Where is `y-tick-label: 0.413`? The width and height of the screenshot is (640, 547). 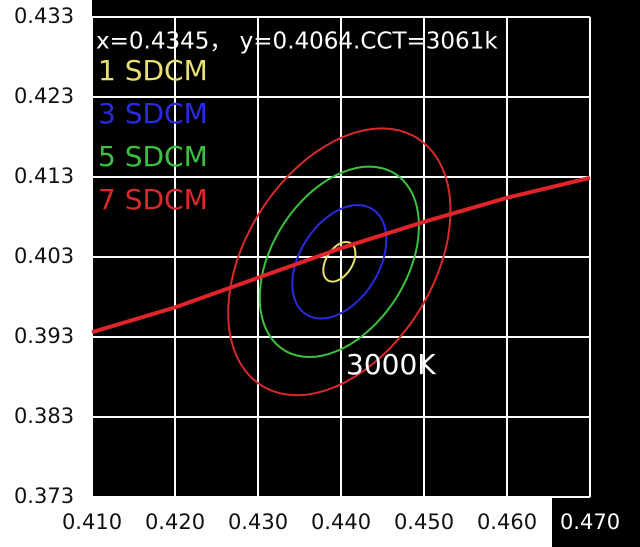 y-tick-label: 0.413 is located at coordinates (44, 176).